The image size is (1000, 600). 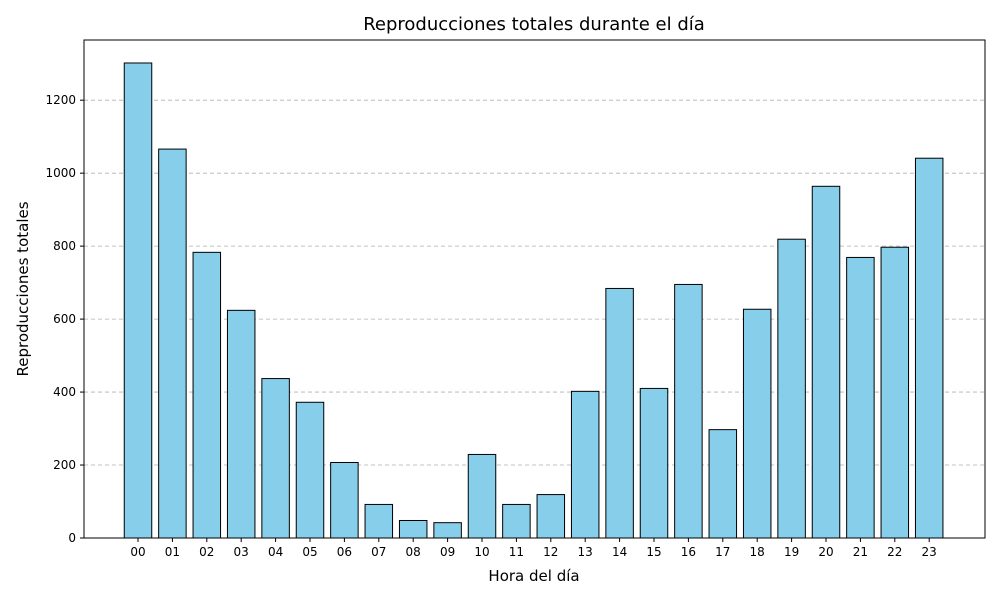 I want to click on y-tick-label: 200, so click(x=64, y=465).